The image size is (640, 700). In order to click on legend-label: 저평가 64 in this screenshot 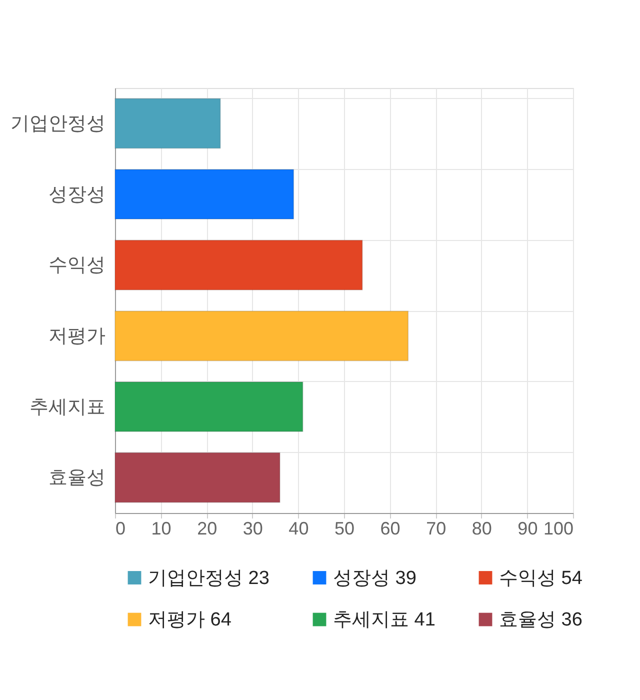, I will do `click(190, 620)`.